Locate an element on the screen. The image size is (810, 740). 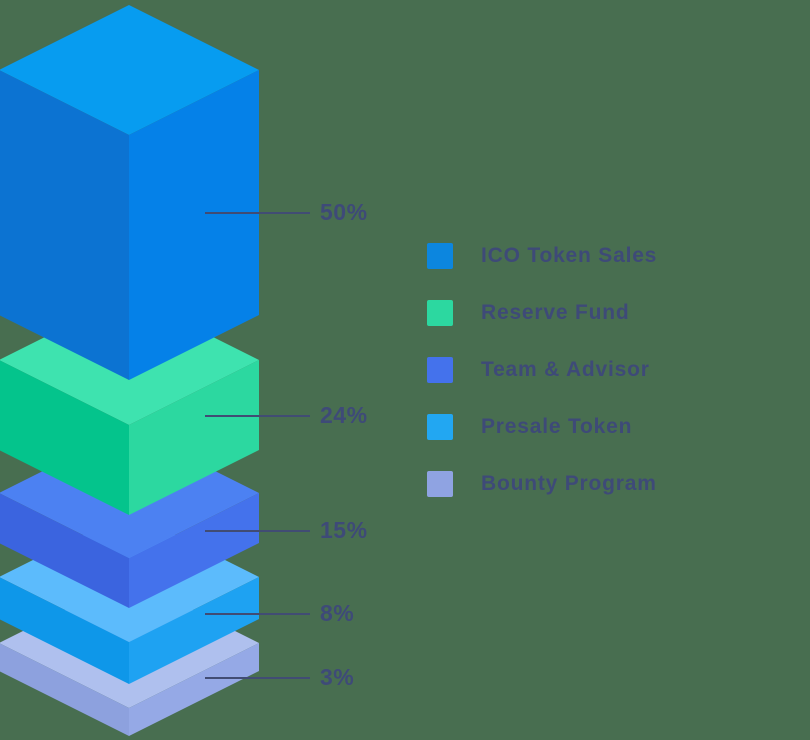
legend-label: ICO Token Sales is located at coordinates (569, 255).